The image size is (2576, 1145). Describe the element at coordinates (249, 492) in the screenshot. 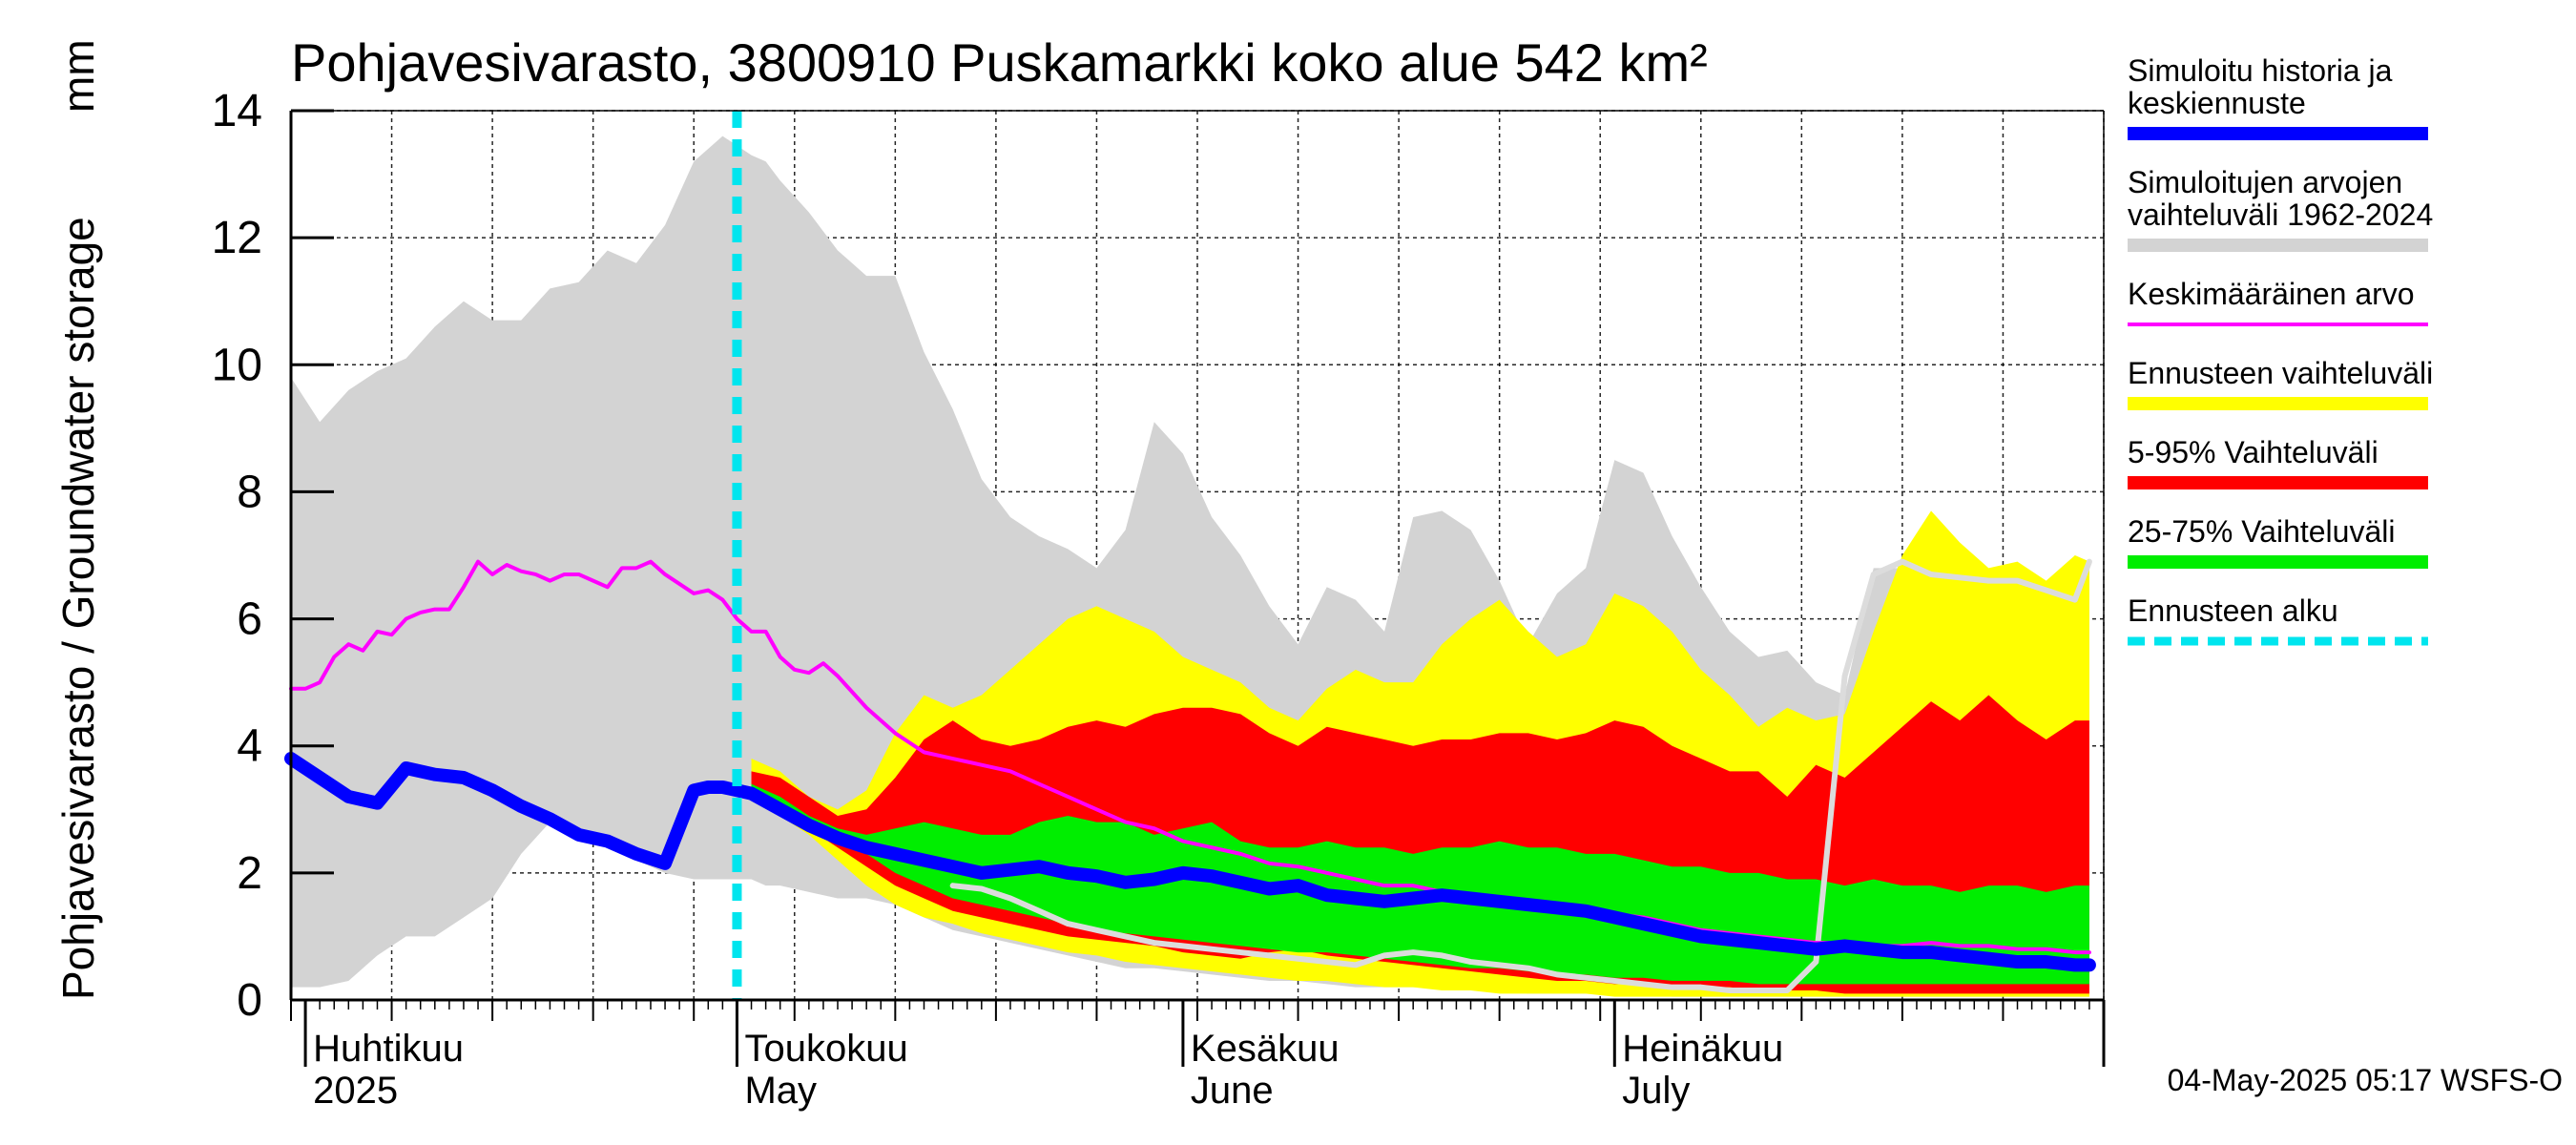

I see `y-tick-label: 8` at that location.